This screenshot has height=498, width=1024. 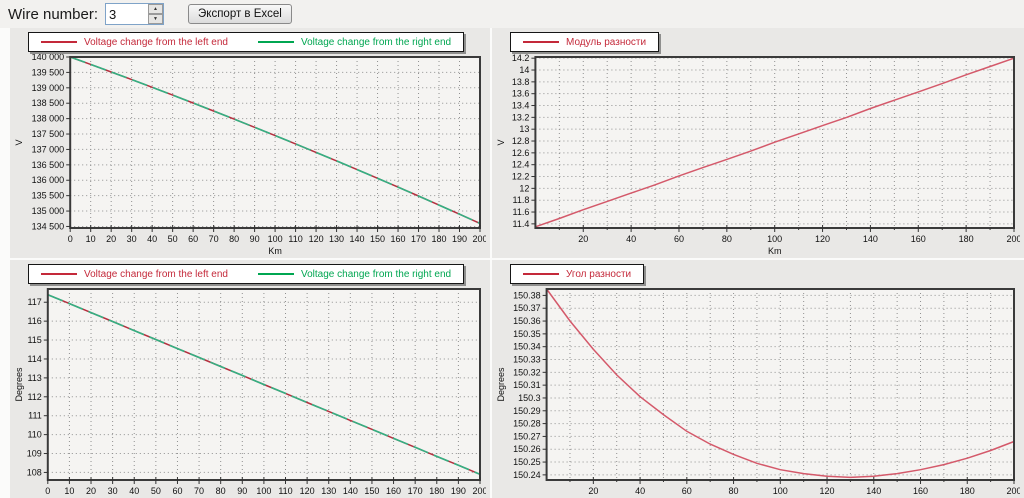 What do you see at coordinates (156, 9) in the screenshot?
I see `spin-up-button: ▲` at bounding box center [156, 9].